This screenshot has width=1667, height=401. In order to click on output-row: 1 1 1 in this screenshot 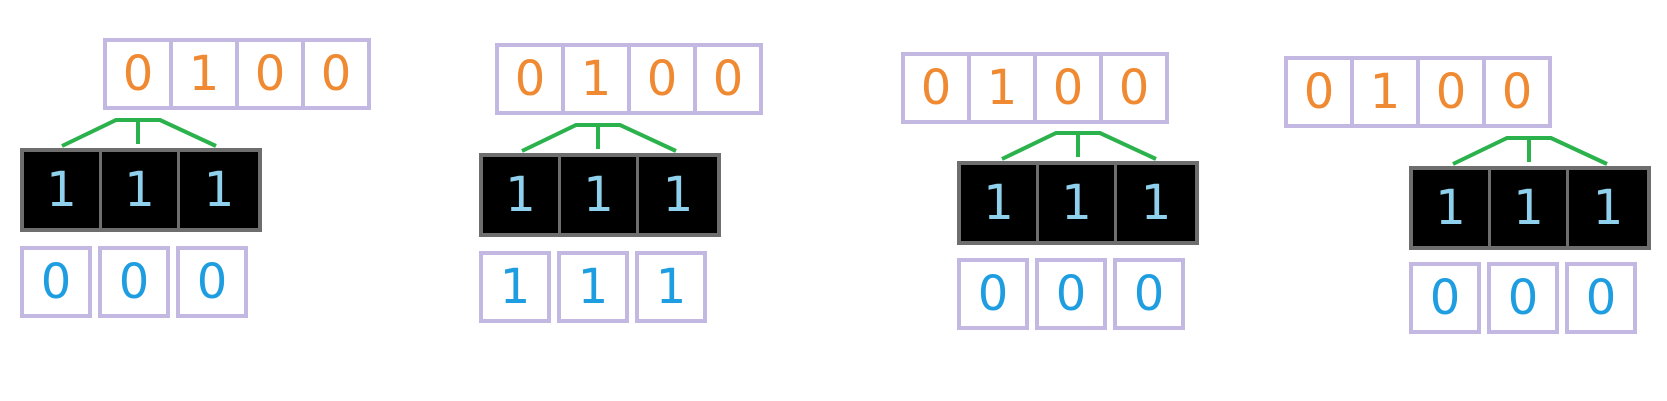, I will do `click(596, 287)`.